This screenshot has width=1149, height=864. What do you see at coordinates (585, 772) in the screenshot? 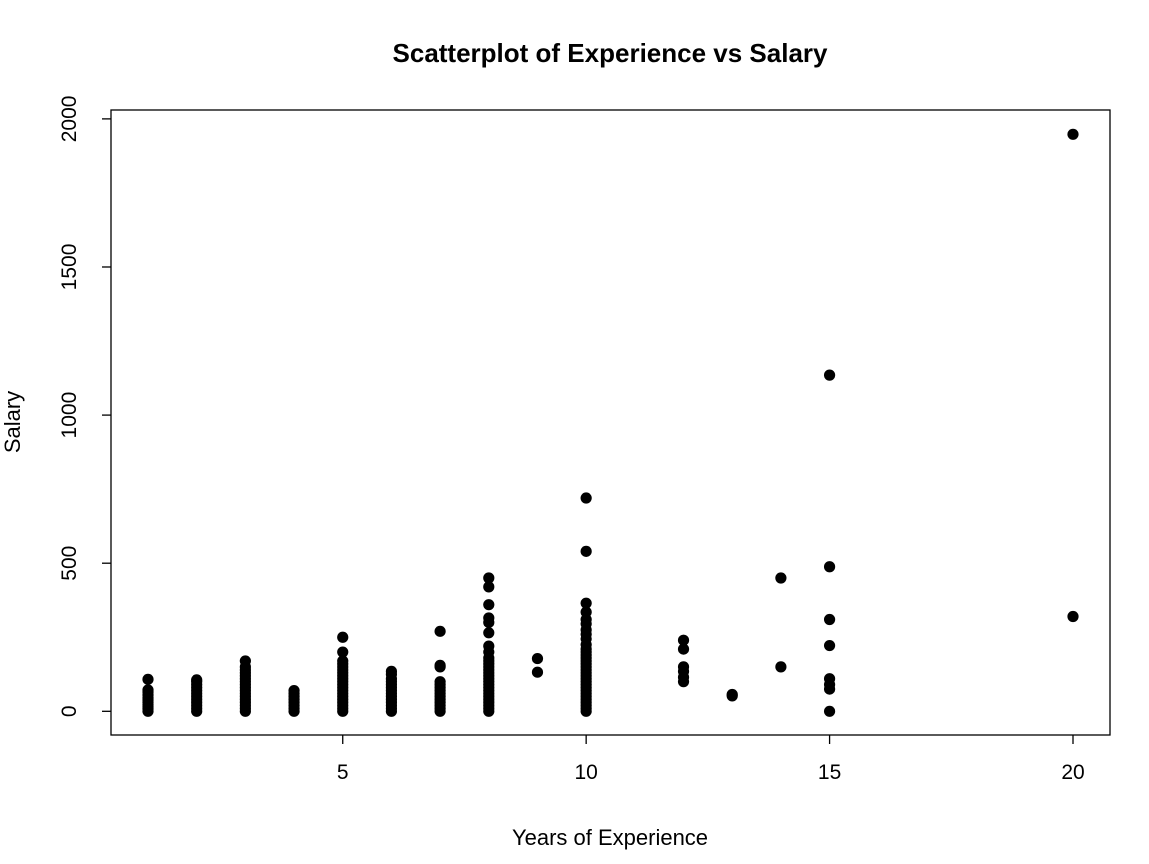
I see `x-tick-label: 10` at bounding box center [585, 772].